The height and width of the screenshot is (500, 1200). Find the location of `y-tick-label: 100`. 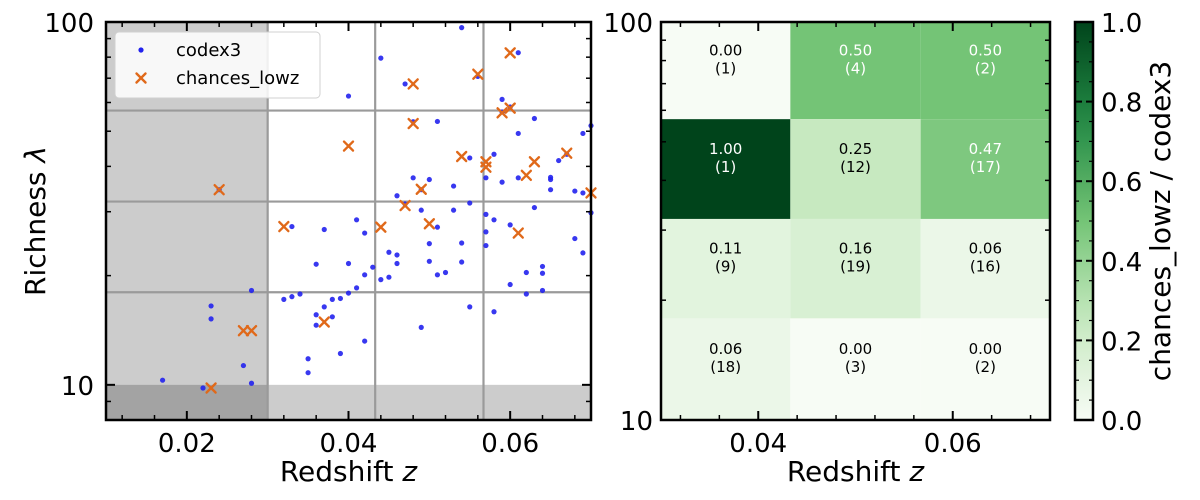

y-tick-label: 100 is located at coordinates (69, 24).